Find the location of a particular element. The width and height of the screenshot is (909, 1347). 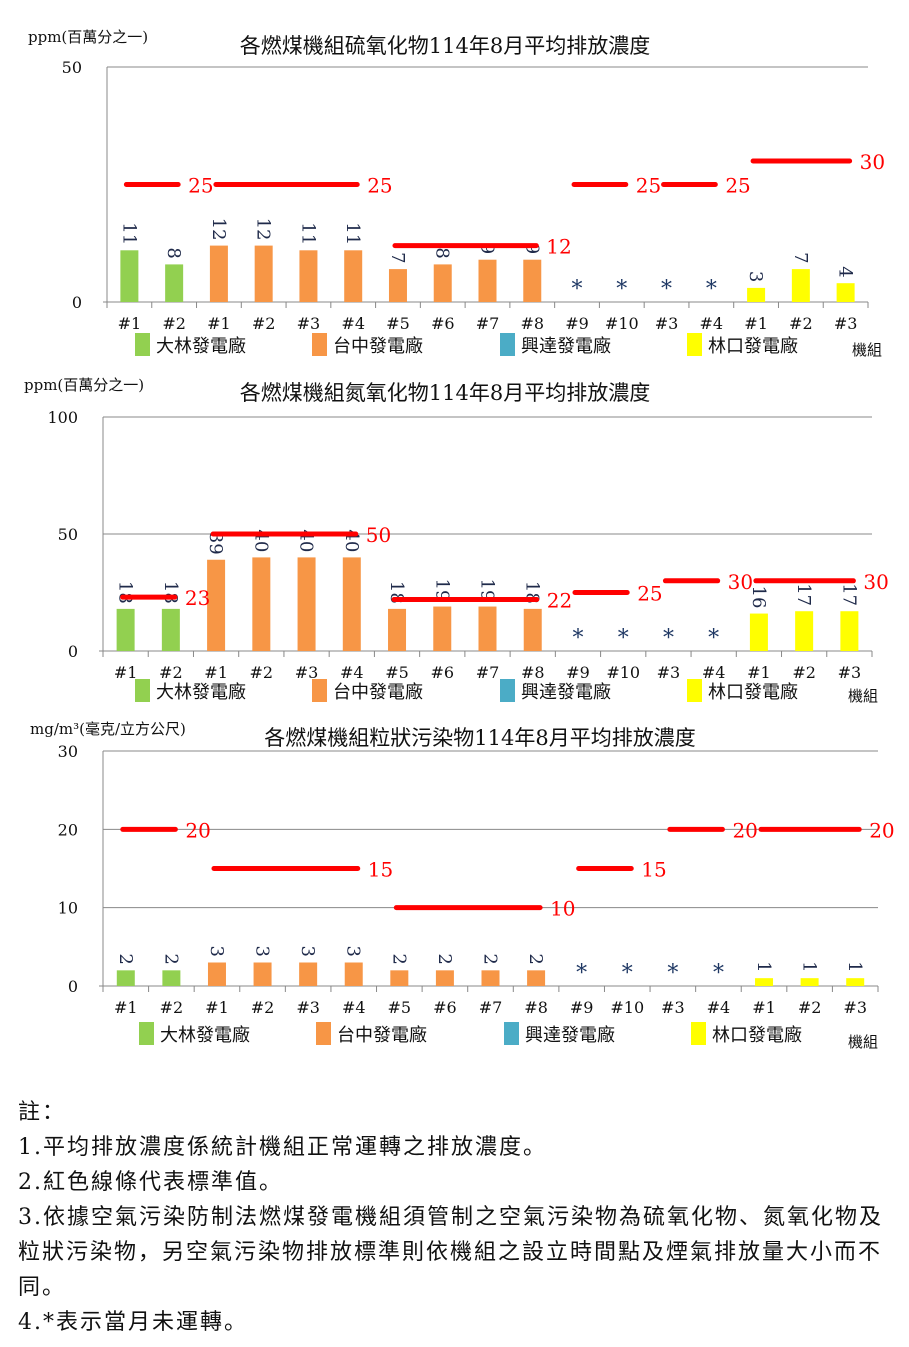

data-label: 7 is located at coordinates (397, 257).